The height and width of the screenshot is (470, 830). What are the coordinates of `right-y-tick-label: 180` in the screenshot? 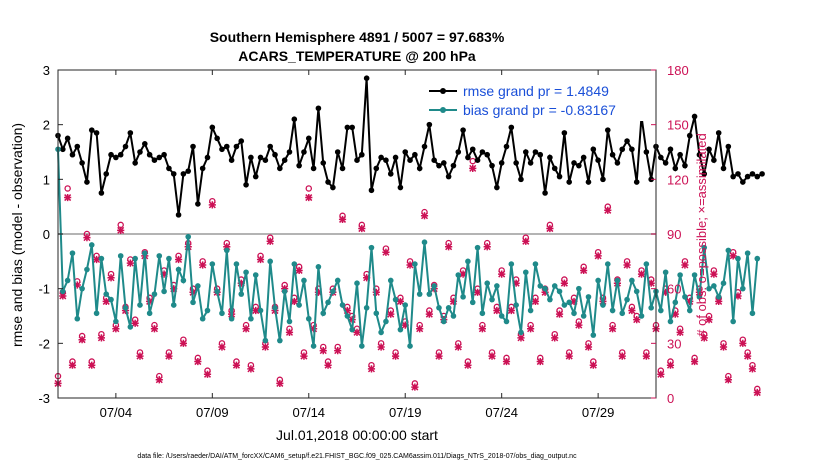 It's located at (678, 70).